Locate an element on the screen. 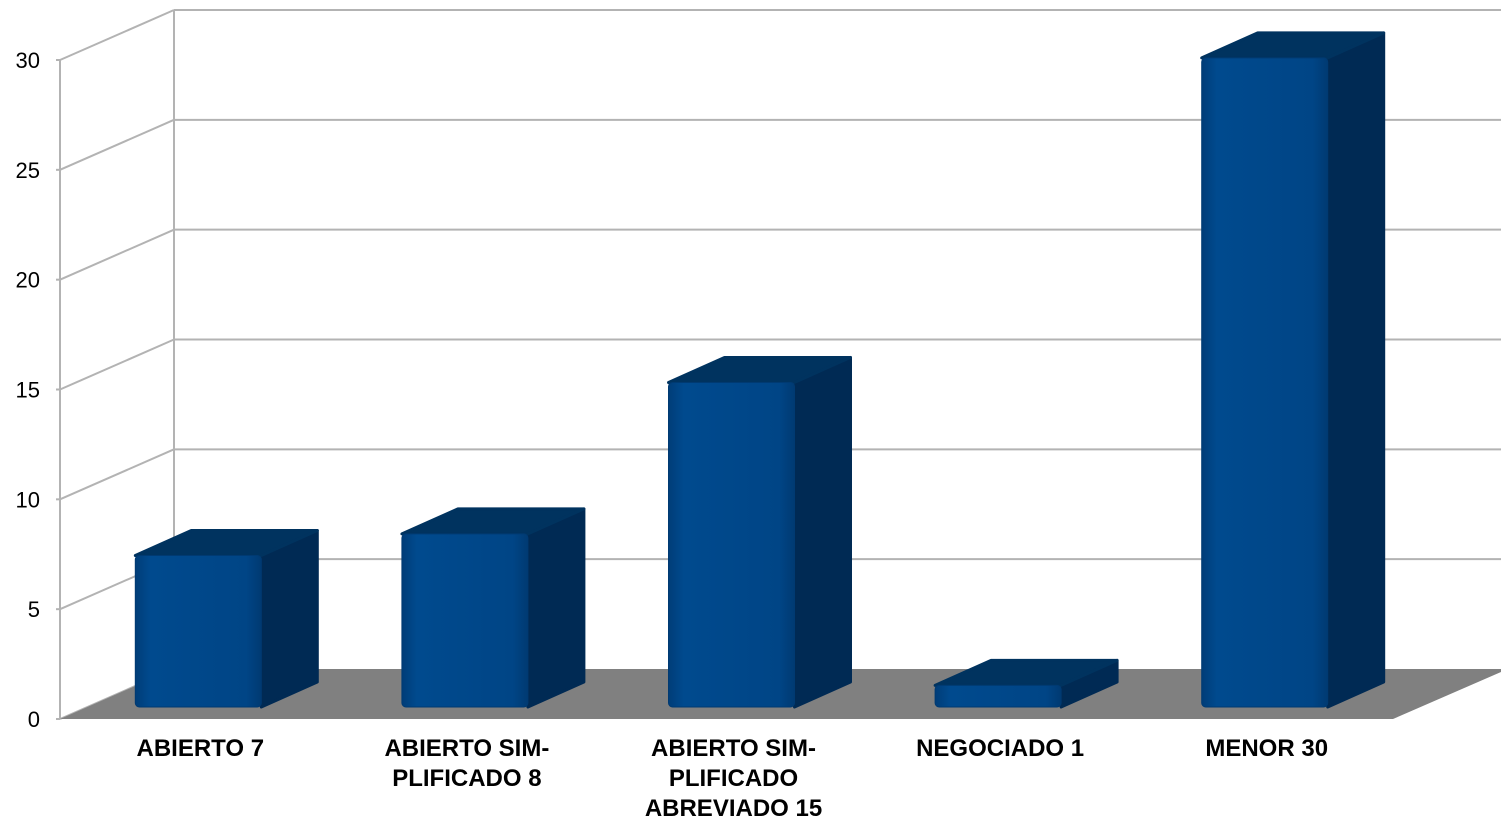 The width and height of the screenshot is (1501, 834). y-tick-label: 5 is located at coordinates (34, 609).